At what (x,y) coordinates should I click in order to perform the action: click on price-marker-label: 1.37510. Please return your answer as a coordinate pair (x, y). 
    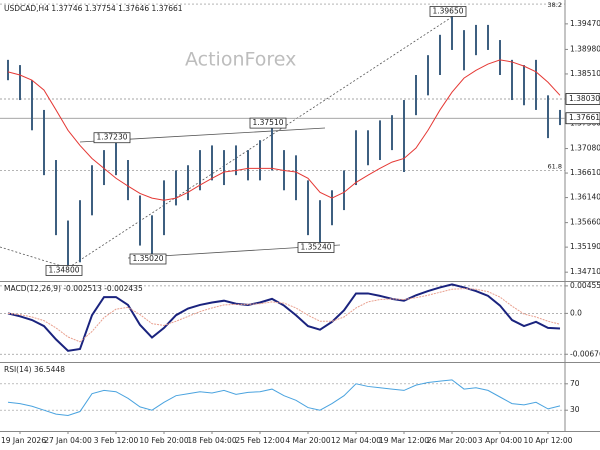
    Looking at the image, I should click on (267, 122).